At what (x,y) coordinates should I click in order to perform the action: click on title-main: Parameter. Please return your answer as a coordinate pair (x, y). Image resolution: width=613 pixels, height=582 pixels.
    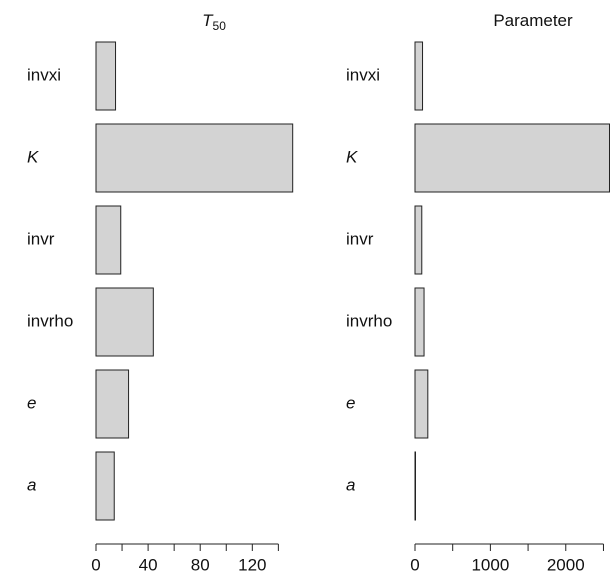
    Looking at the image, I should click on (533, 20).